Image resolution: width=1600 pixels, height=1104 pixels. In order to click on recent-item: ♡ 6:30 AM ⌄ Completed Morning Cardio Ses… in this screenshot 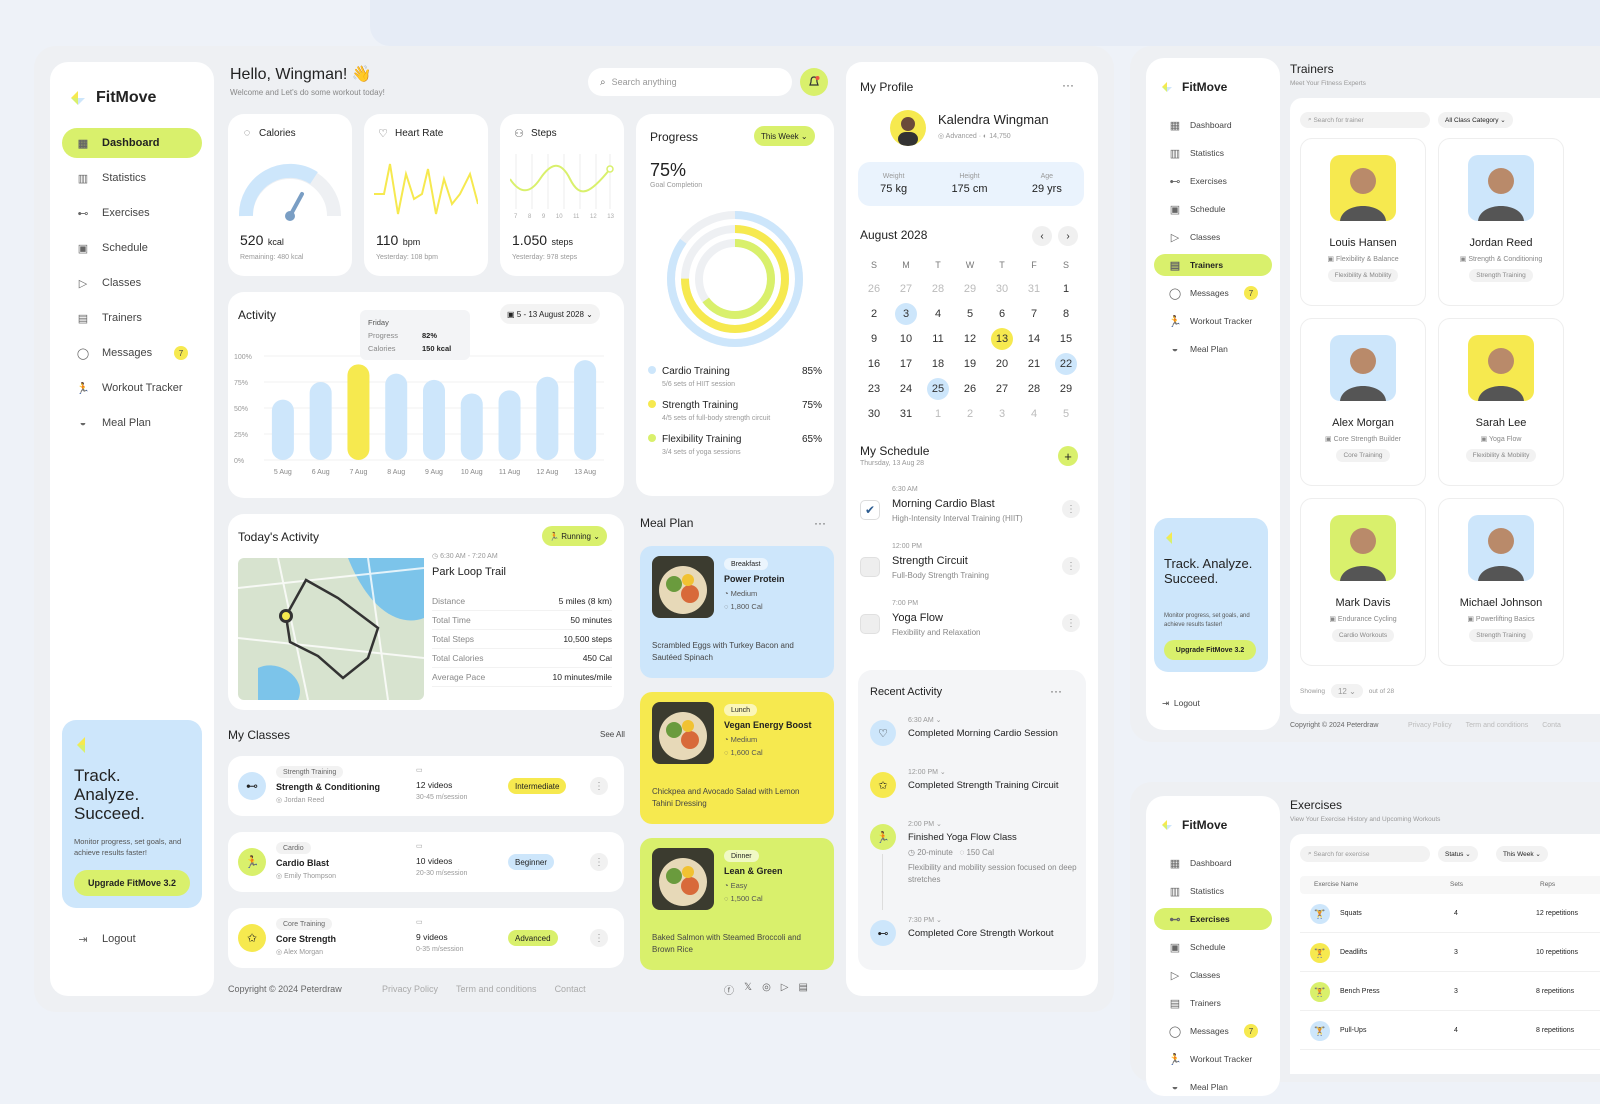, I will do `click(974, 740)`.